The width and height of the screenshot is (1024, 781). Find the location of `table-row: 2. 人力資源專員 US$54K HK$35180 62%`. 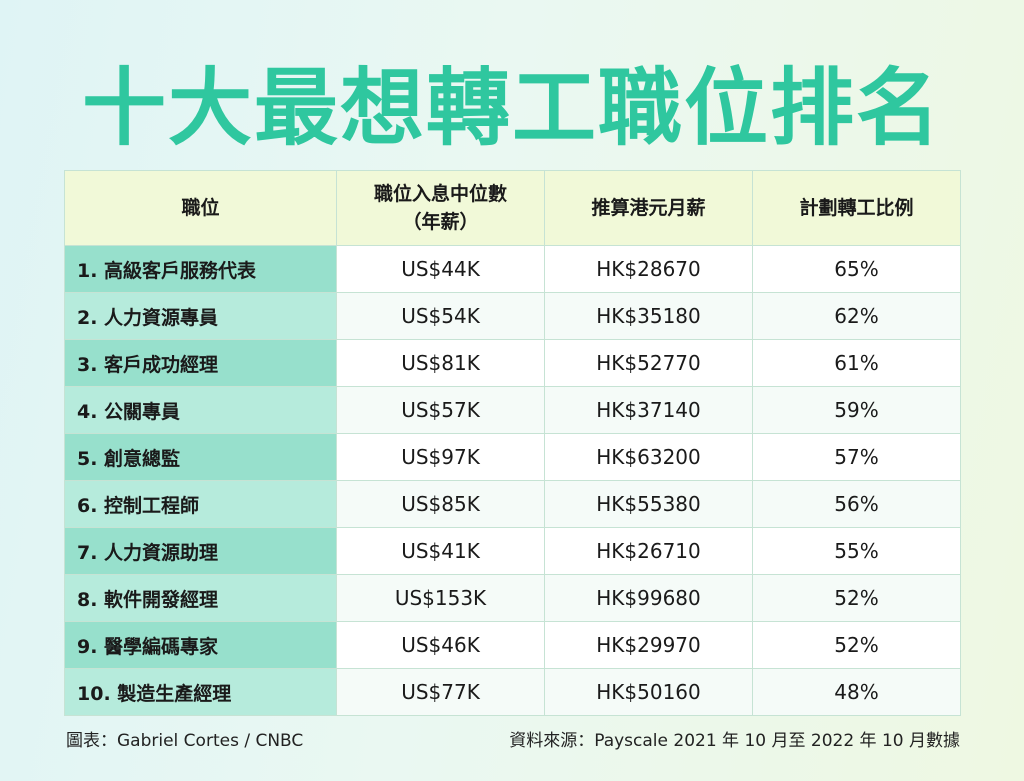

table-row: 2. 人力資源專員 US$54K HK$35180 62% is located at coordinates (512, 316).